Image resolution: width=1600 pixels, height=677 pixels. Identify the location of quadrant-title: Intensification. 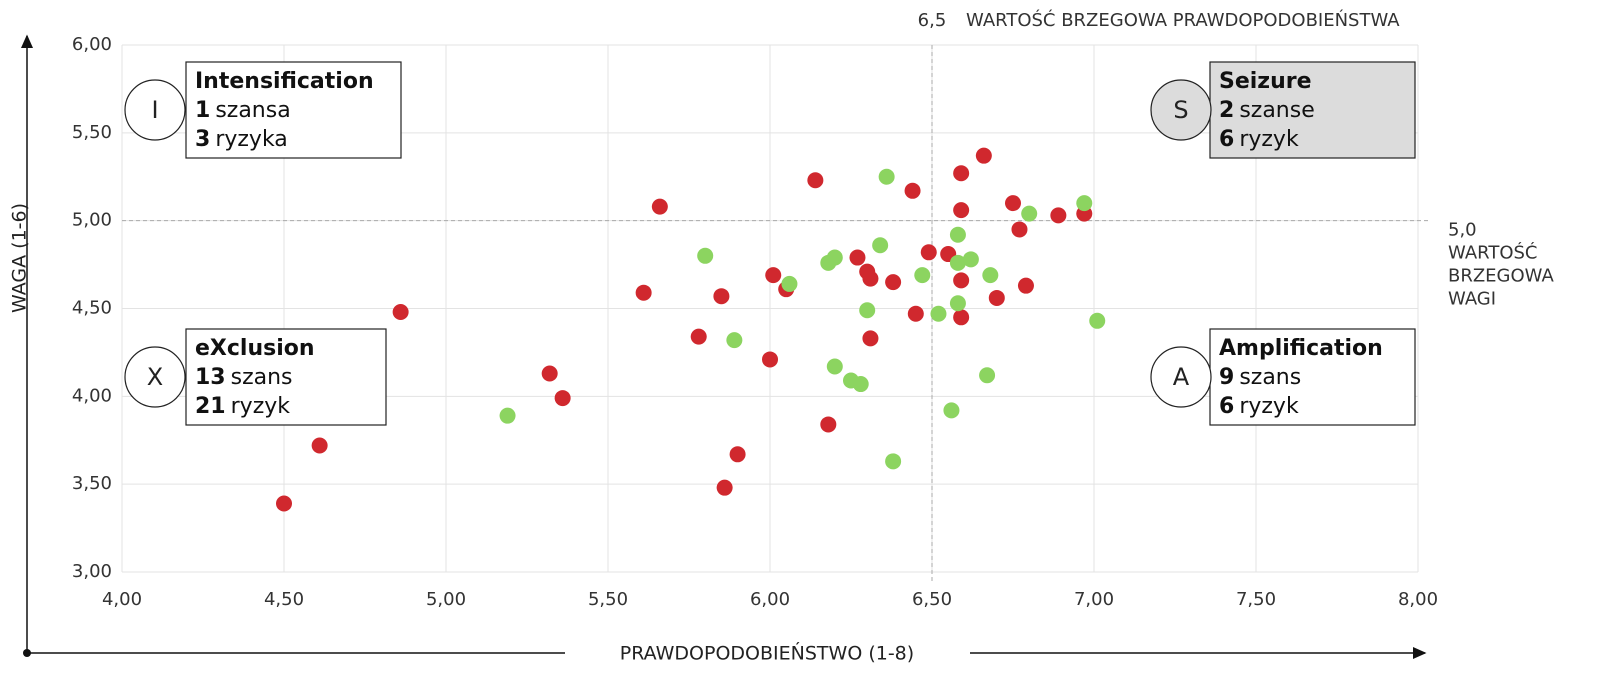
(284, 81).